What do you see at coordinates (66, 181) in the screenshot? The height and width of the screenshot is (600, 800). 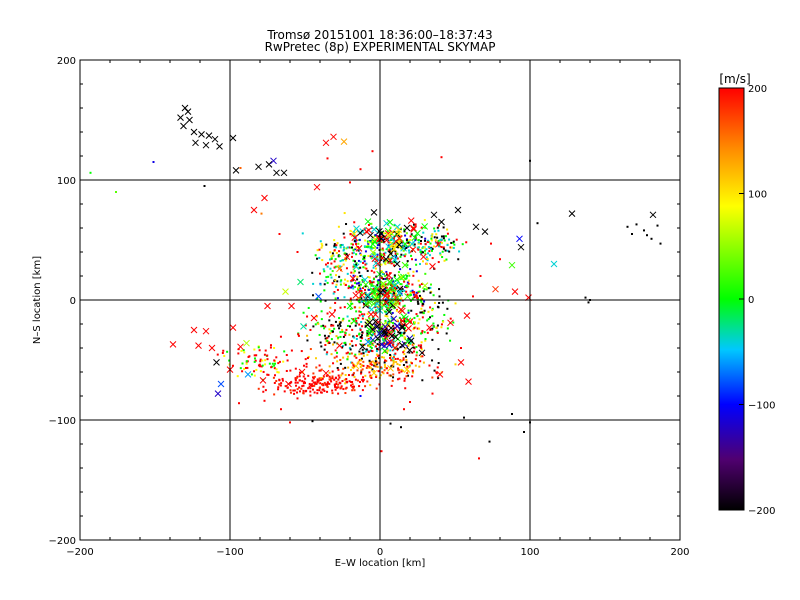 I see `y-tick-label: 100` at bounding box center [66, 181].